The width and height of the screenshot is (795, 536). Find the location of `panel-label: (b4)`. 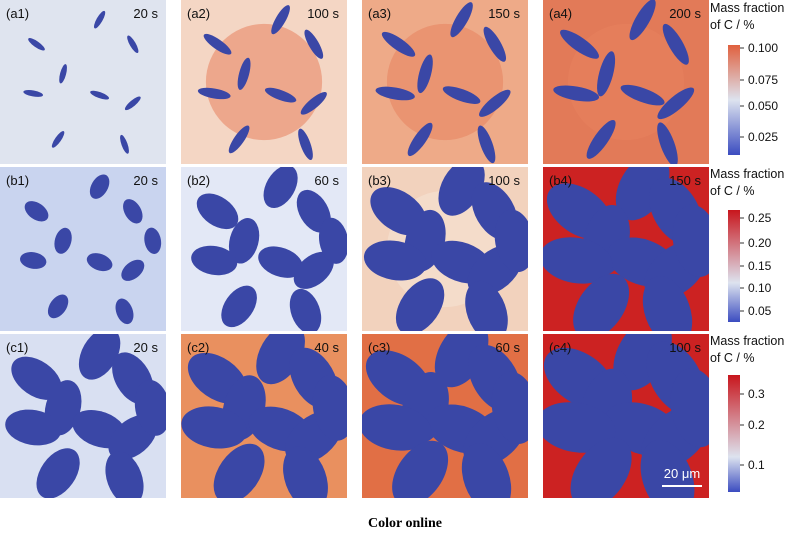

panel-label: (b4) is located at coordinates (560, 180).